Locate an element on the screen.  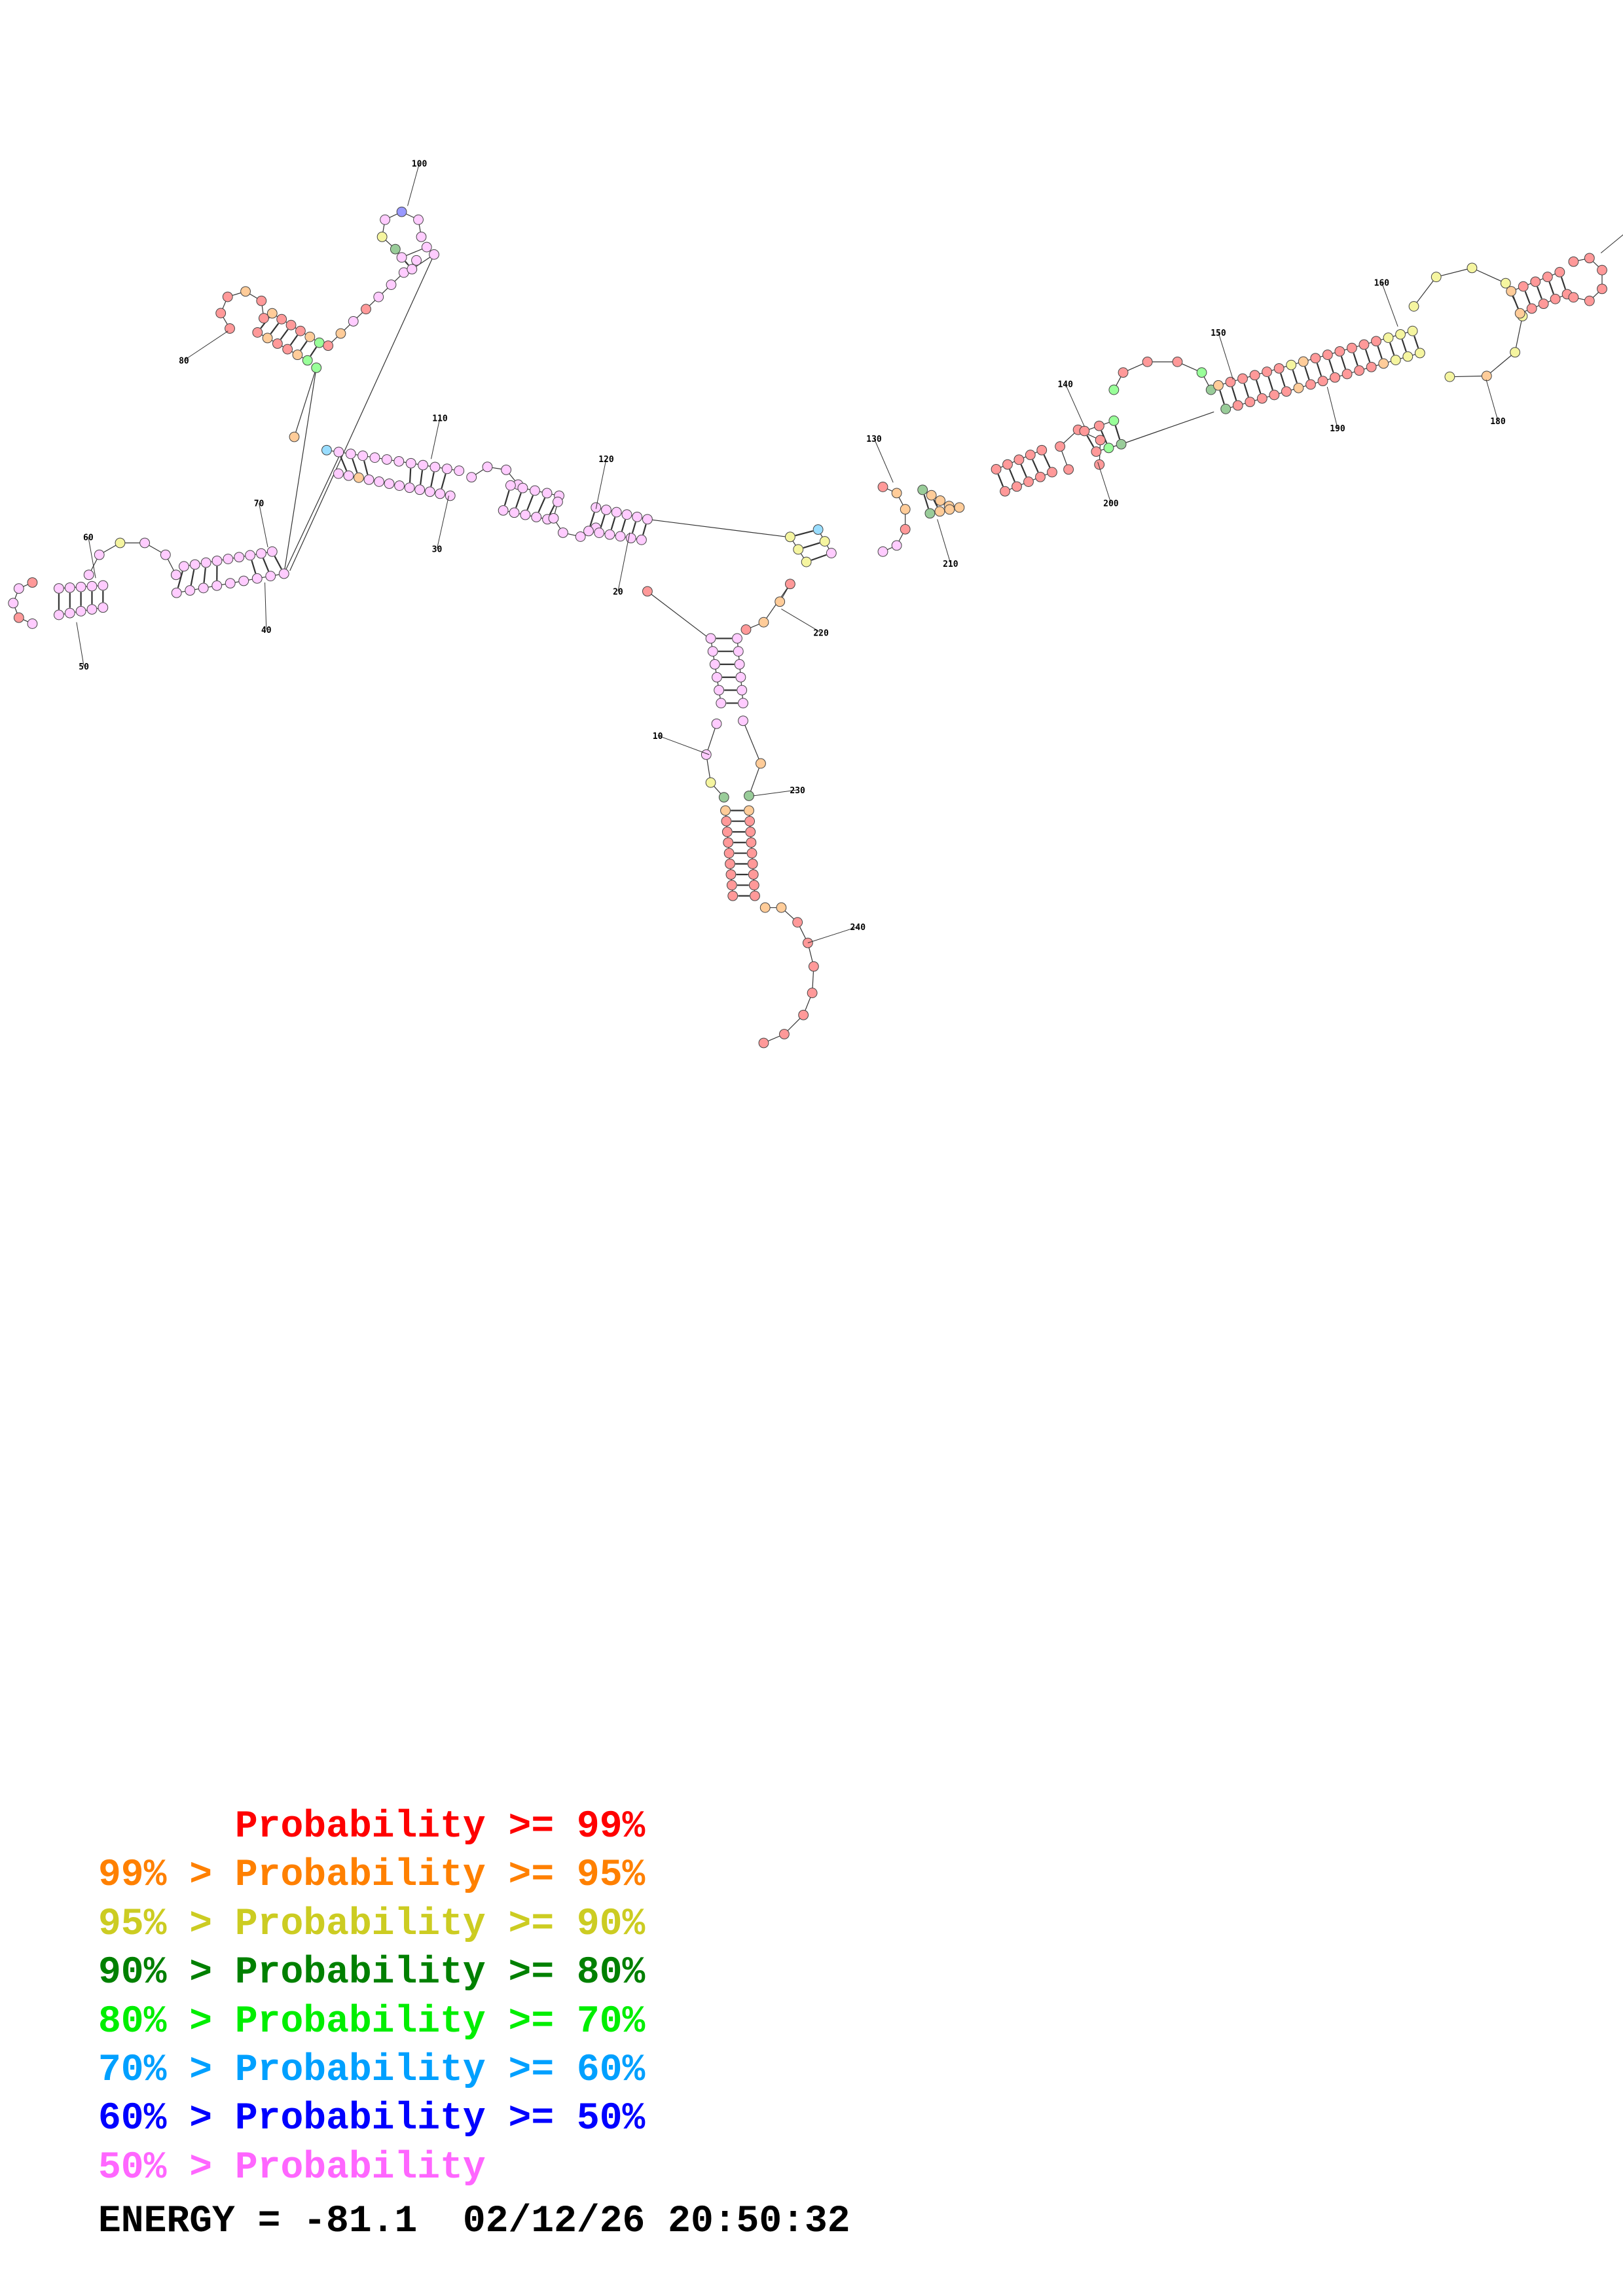
legend-row: 60% > Probability >= 50% is located at coordinates (371, 2119).